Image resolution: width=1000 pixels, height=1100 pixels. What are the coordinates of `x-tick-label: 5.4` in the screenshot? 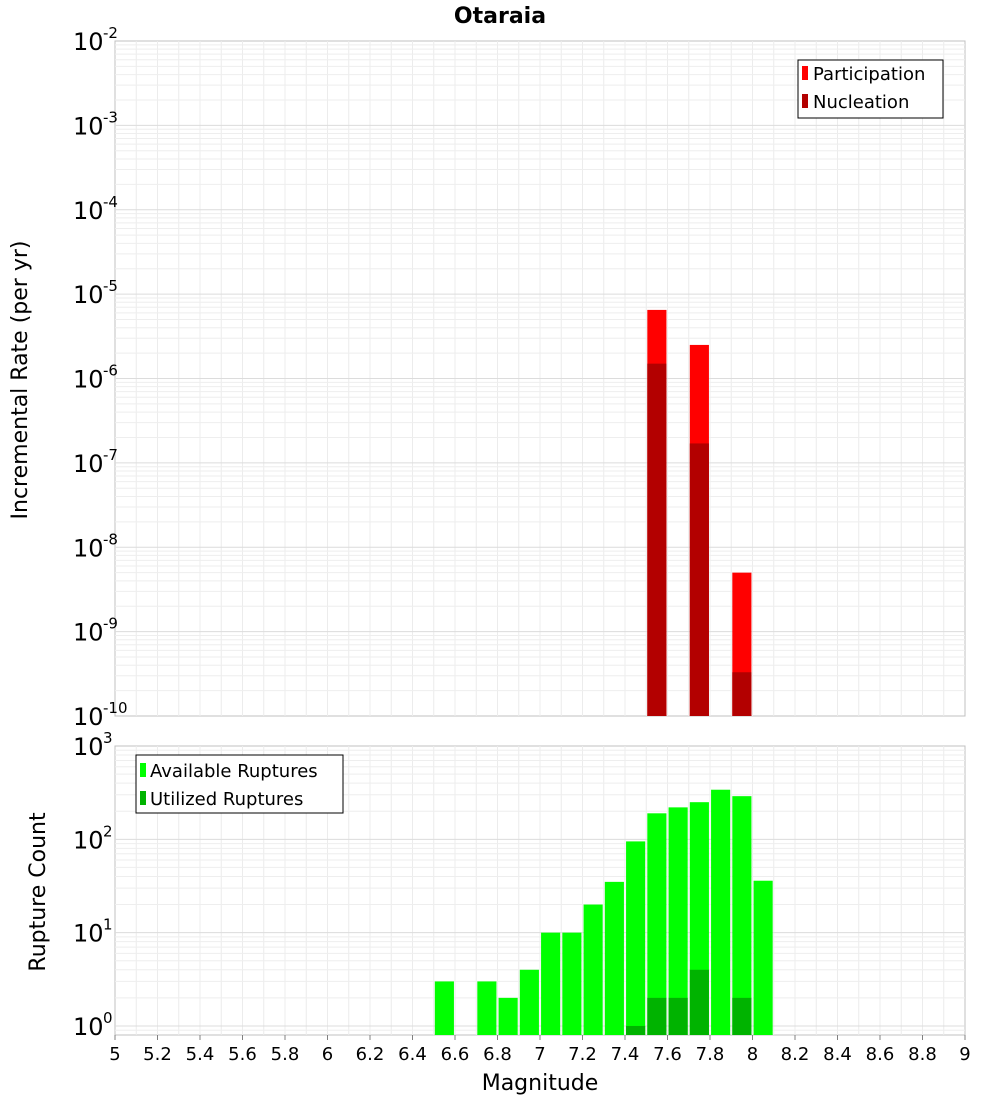 It's located at (200, 1054).